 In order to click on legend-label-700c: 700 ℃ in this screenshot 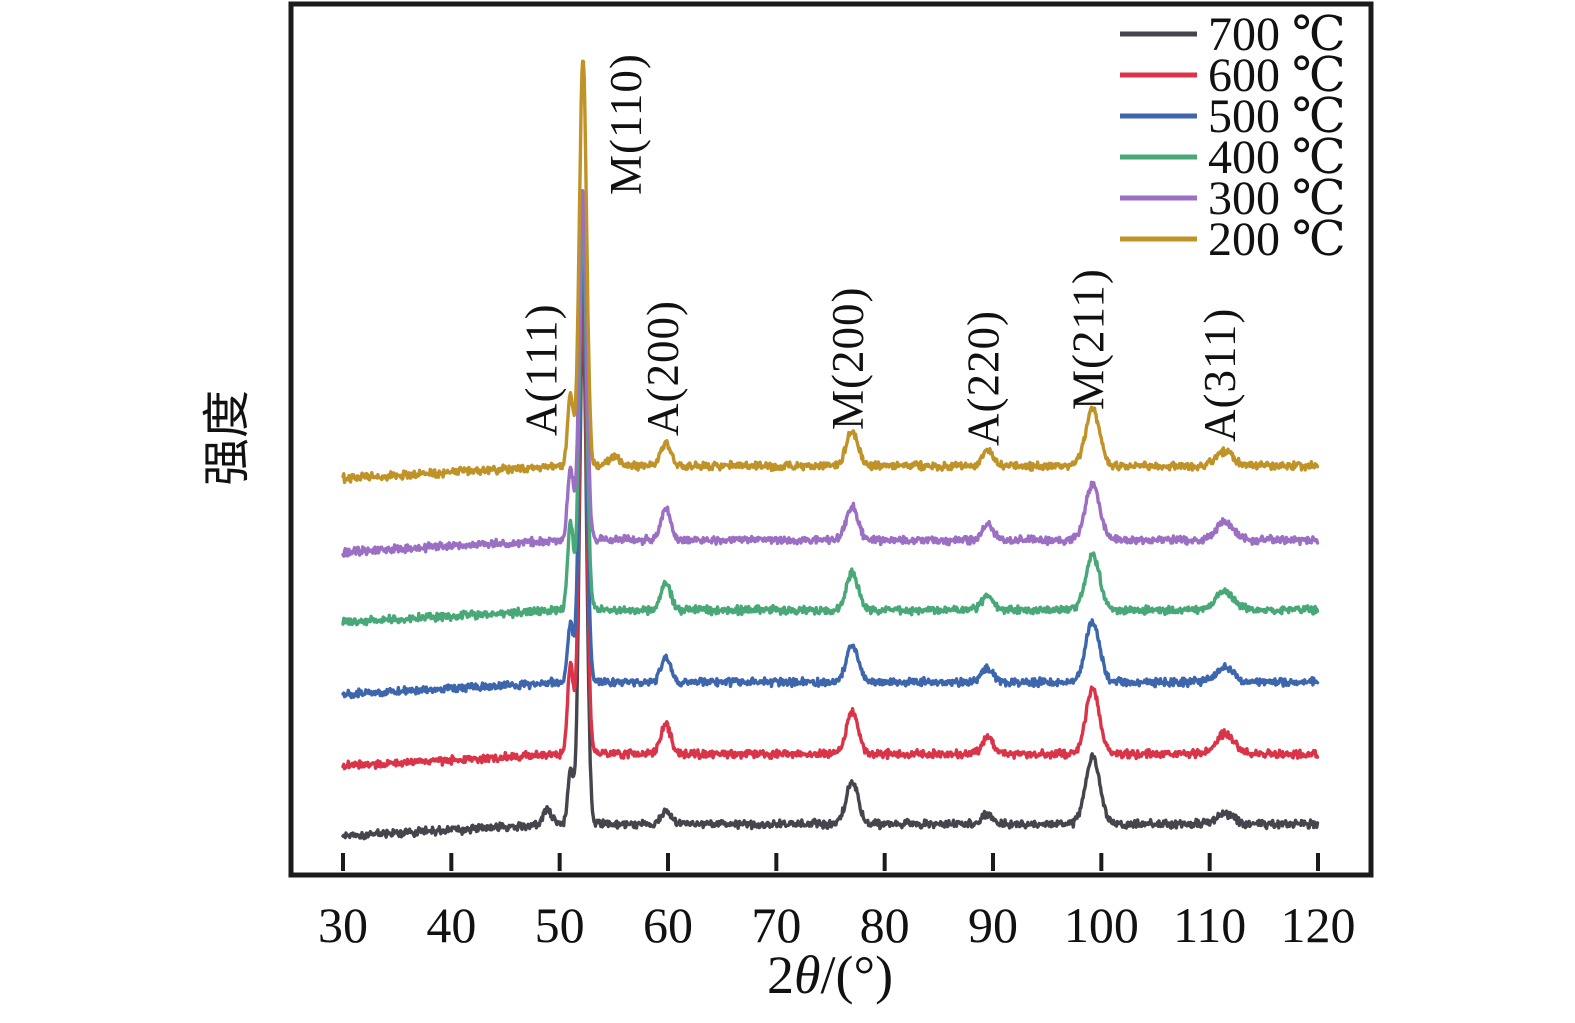, I will do `click(1277, 34)`.